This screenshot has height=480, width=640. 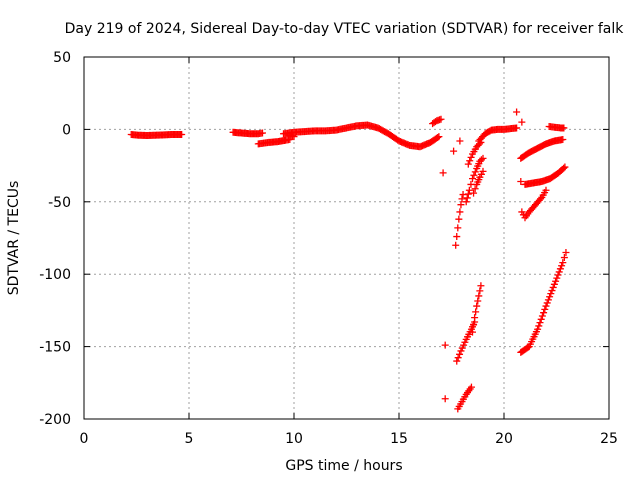 I want to click on x-tick-label: 15, so click(x=399, y=439).